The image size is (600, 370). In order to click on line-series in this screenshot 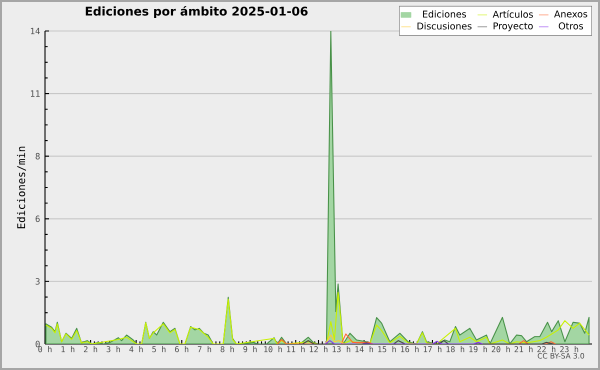, I will do `click(334, 339)`.